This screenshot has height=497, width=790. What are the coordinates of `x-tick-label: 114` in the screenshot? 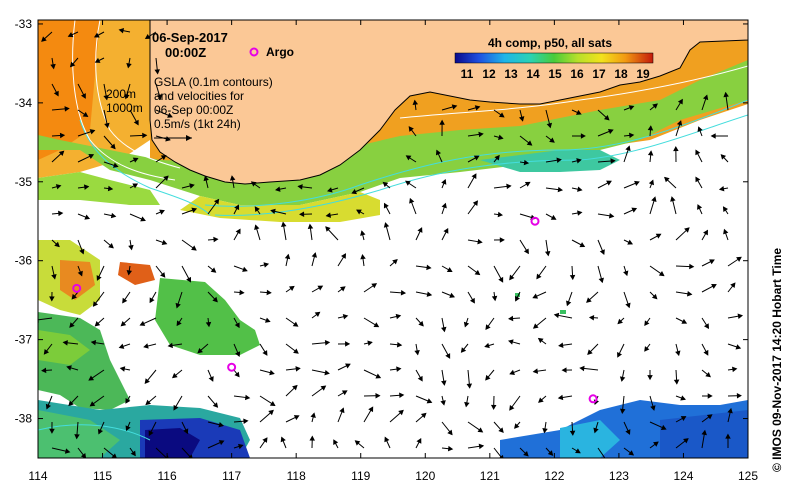 It's located at (37, 476).